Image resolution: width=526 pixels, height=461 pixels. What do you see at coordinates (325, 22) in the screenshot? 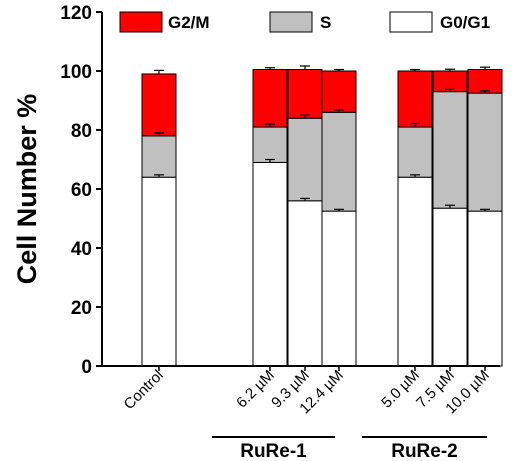
I see `legend-label: S` at bounding box center [325, 22].